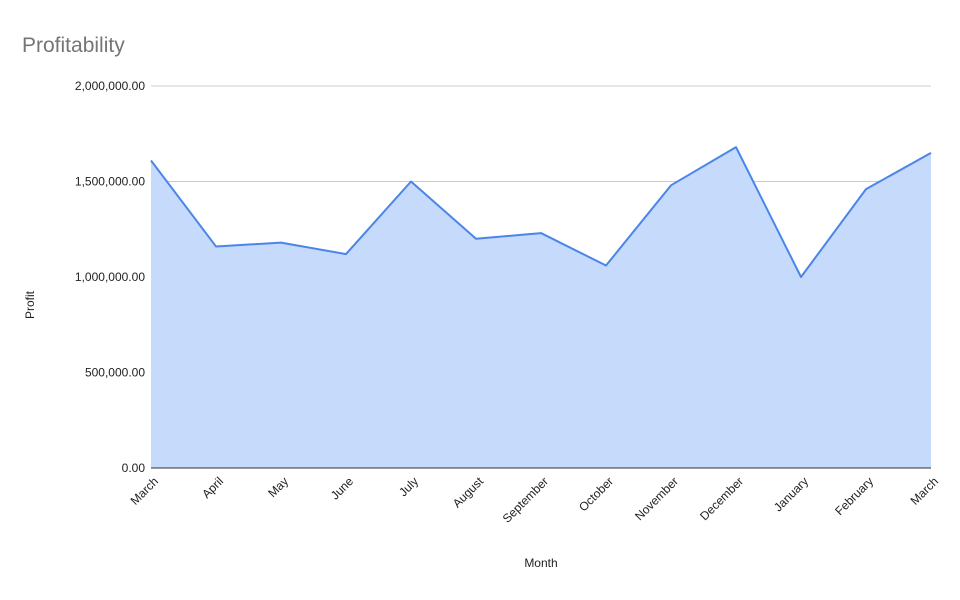  What do you see at coordinates (342, 488) in the screenshot?
I see `x-tick-label: June` at bounding box center [342, 488].